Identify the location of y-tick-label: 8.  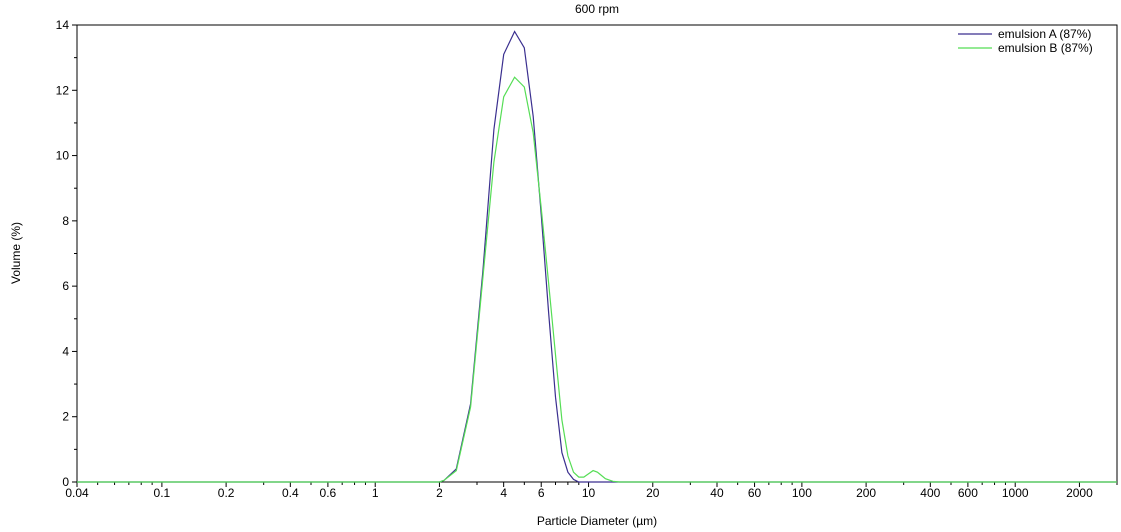
(65, 221).